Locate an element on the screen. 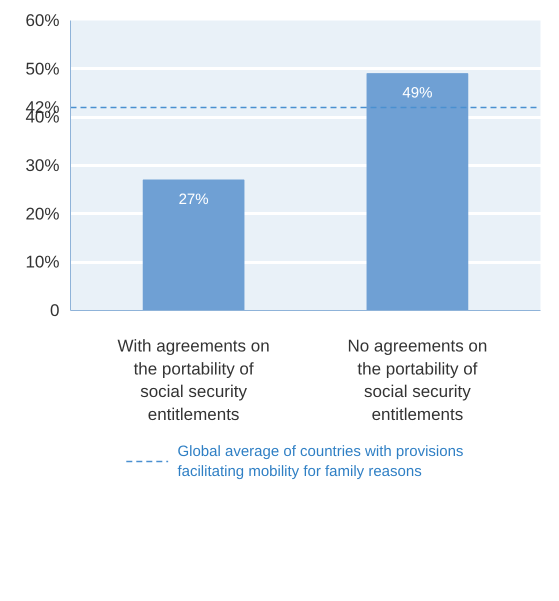 The image size is (559, 601). y-tick-label: 10% is located at coordinates (42, 262).